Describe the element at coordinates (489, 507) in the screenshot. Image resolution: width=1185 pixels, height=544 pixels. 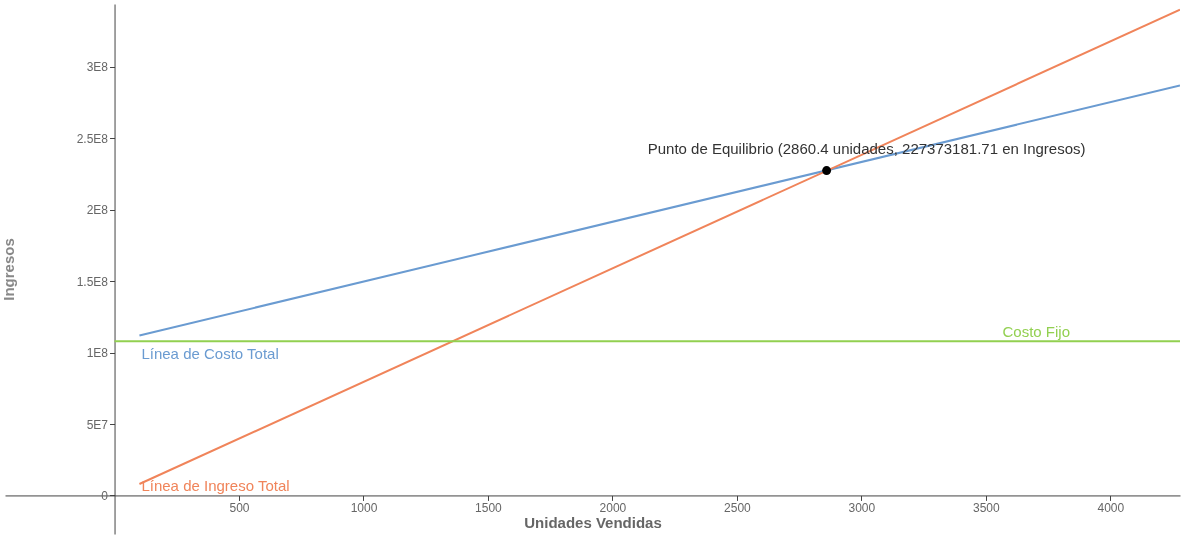
I see `x-tick-label: 1500` at that location.